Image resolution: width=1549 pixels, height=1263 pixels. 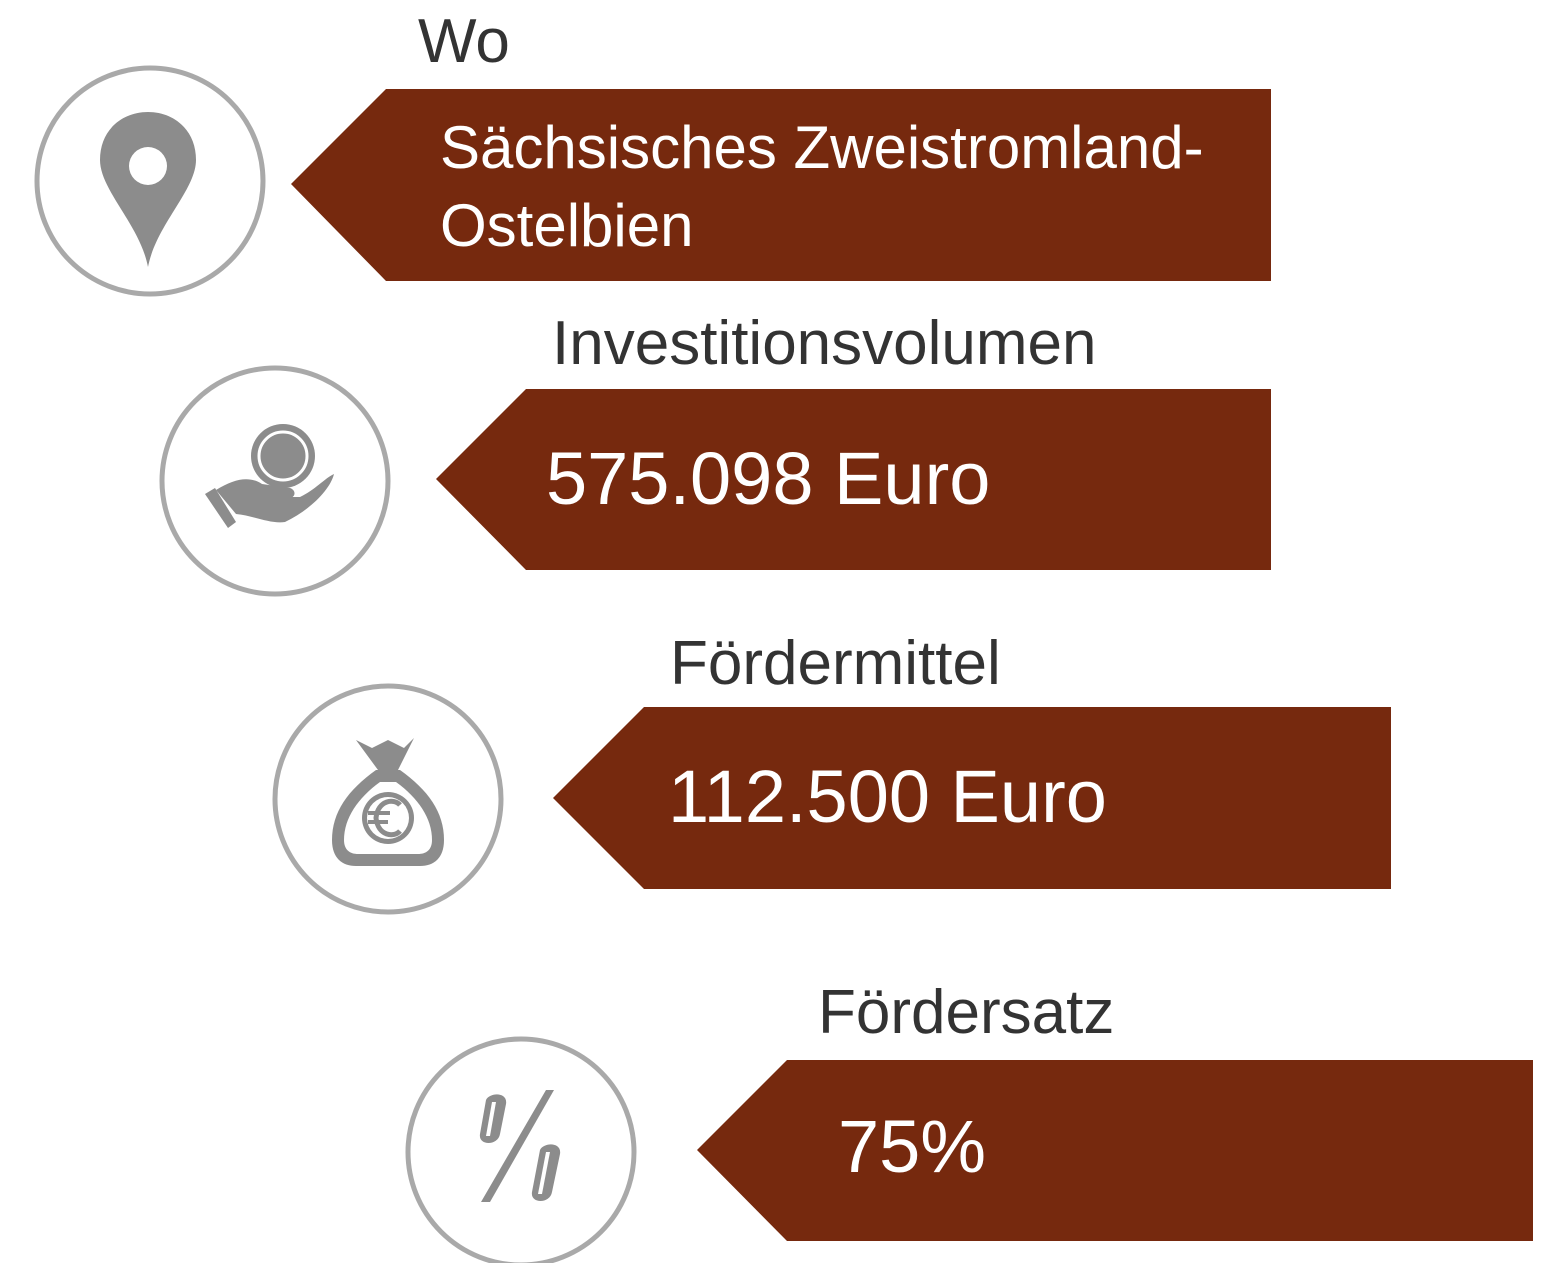 I want to click on icon-ring, so click(x=521, y=1149).